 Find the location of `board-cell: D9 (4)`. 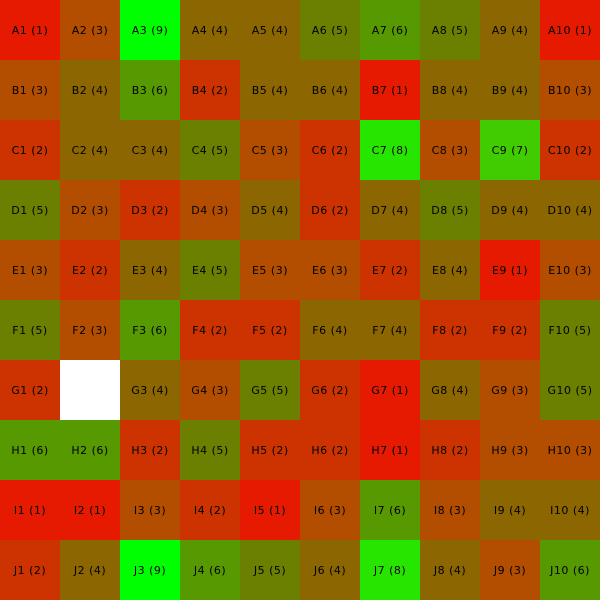

board-cell: D9 (4) is located at coordinates (510, 210).